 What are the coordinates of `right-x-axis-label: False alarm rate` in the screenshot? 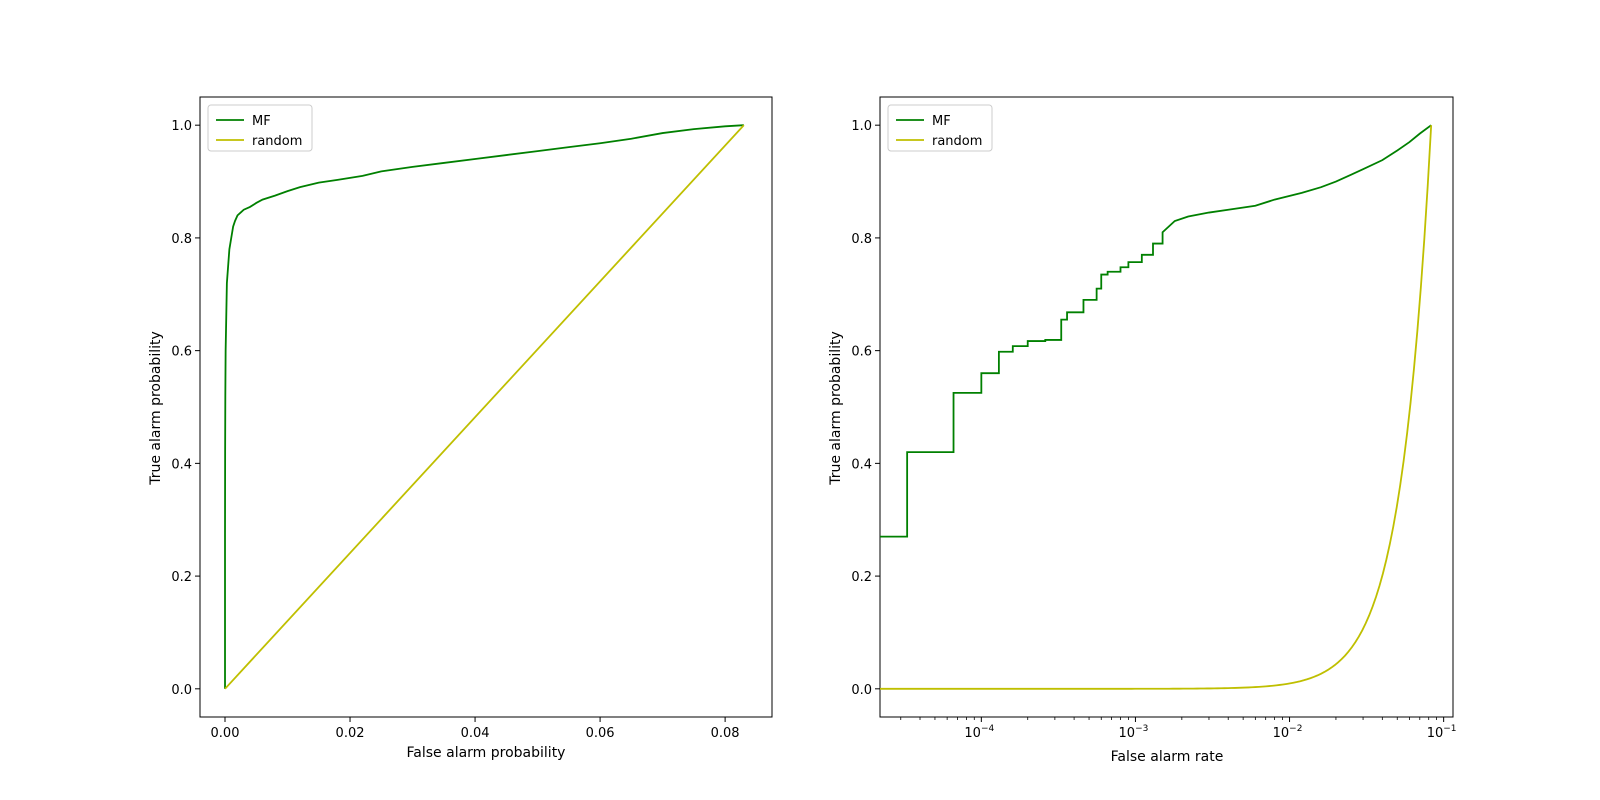 It's located at (1167, 757).